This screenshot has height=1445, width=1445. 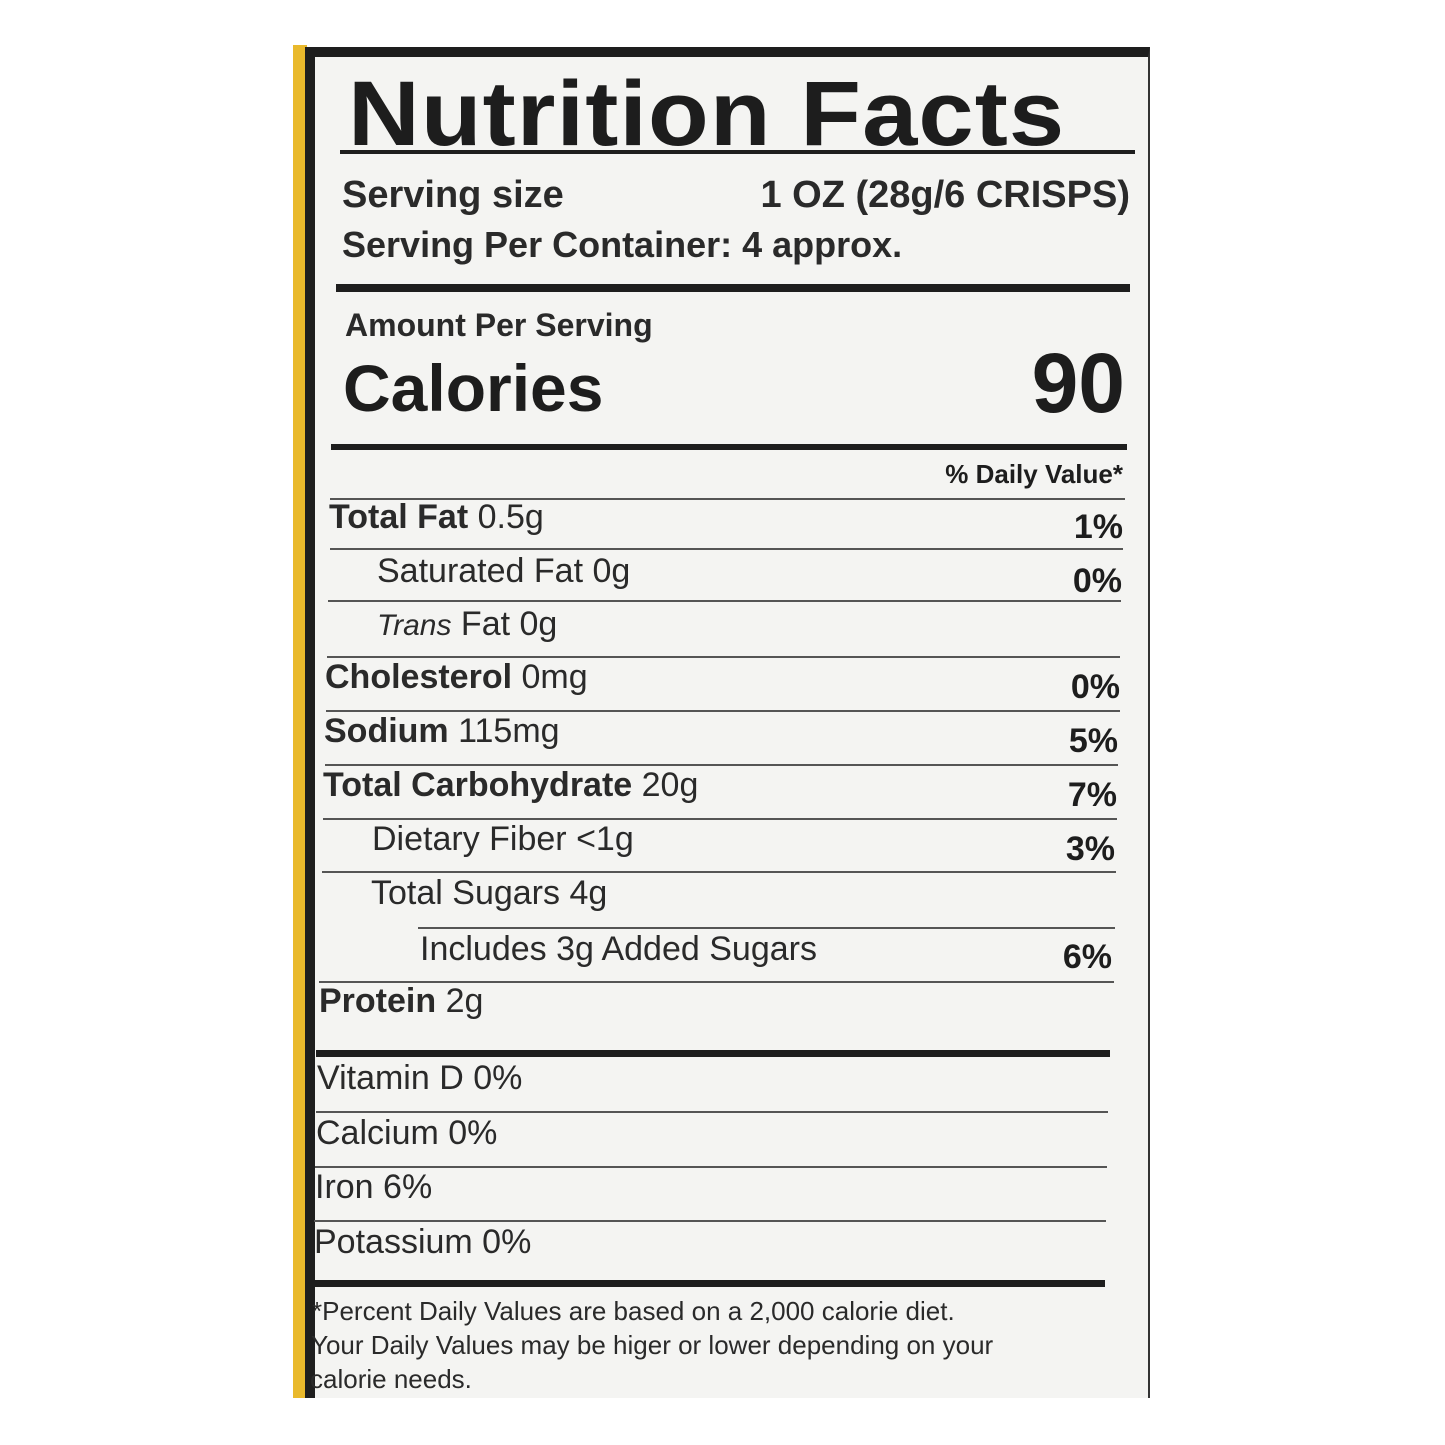 I want to click on dv-saturated-fat: 0%, so click(x=1097, y=581).